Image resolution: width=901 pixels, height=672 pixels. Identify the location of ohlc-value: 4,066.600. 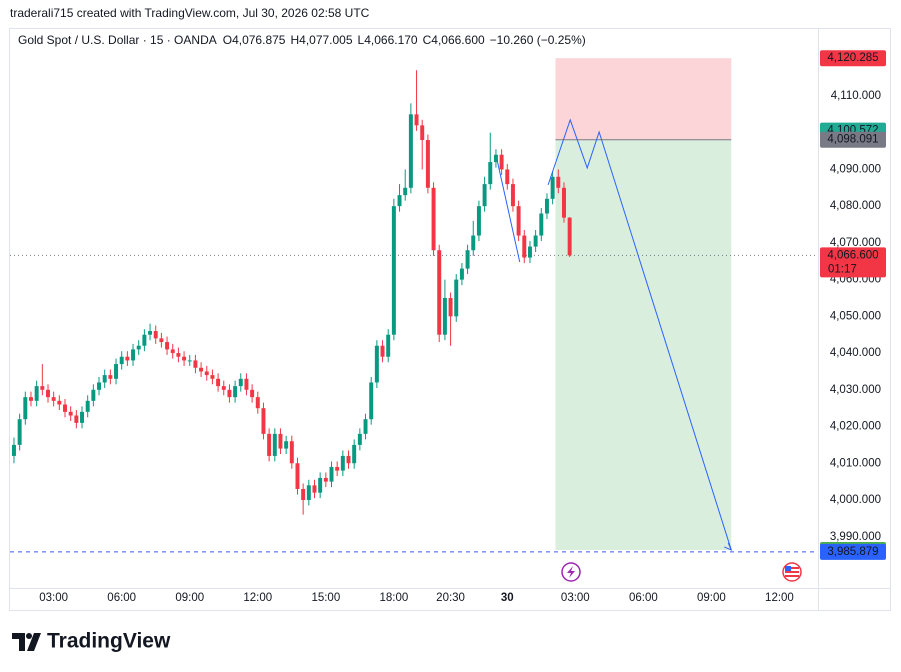
(458, 40).